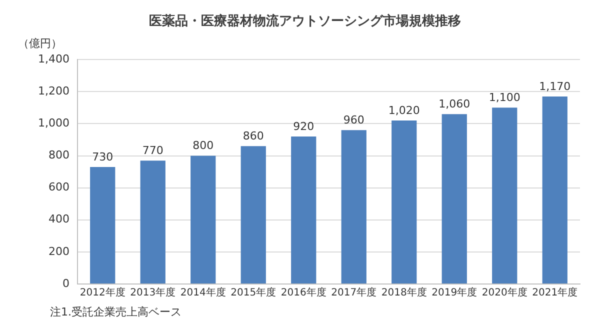 This screenshot has height=324, width=600. I want to click on x-tick-label: 2017年度, so click(354, 292).